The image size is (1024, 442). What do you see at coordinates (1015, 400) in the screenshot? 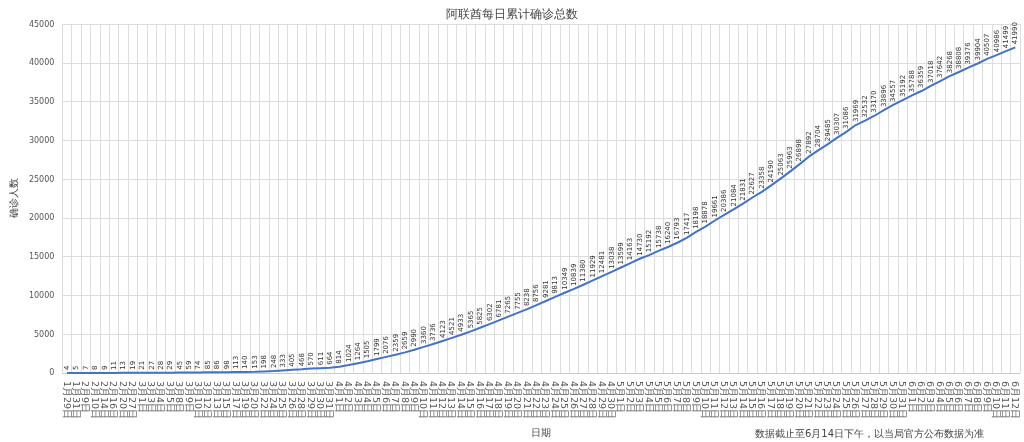
I see `x-tick-label: 6月12日` at bounding box center [1015, 400].